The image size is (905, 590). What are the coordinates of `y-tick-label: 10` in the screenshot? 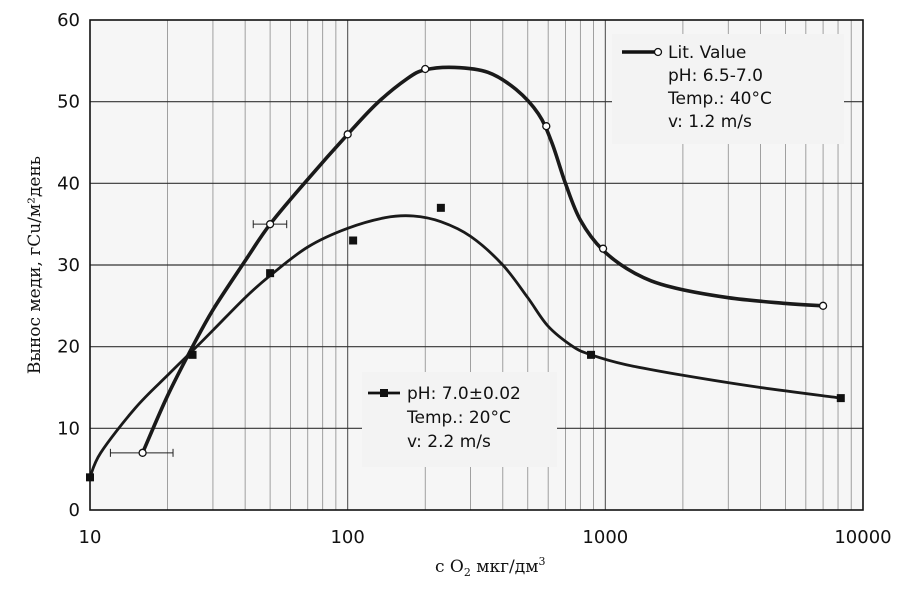 It's located at (68, 428).